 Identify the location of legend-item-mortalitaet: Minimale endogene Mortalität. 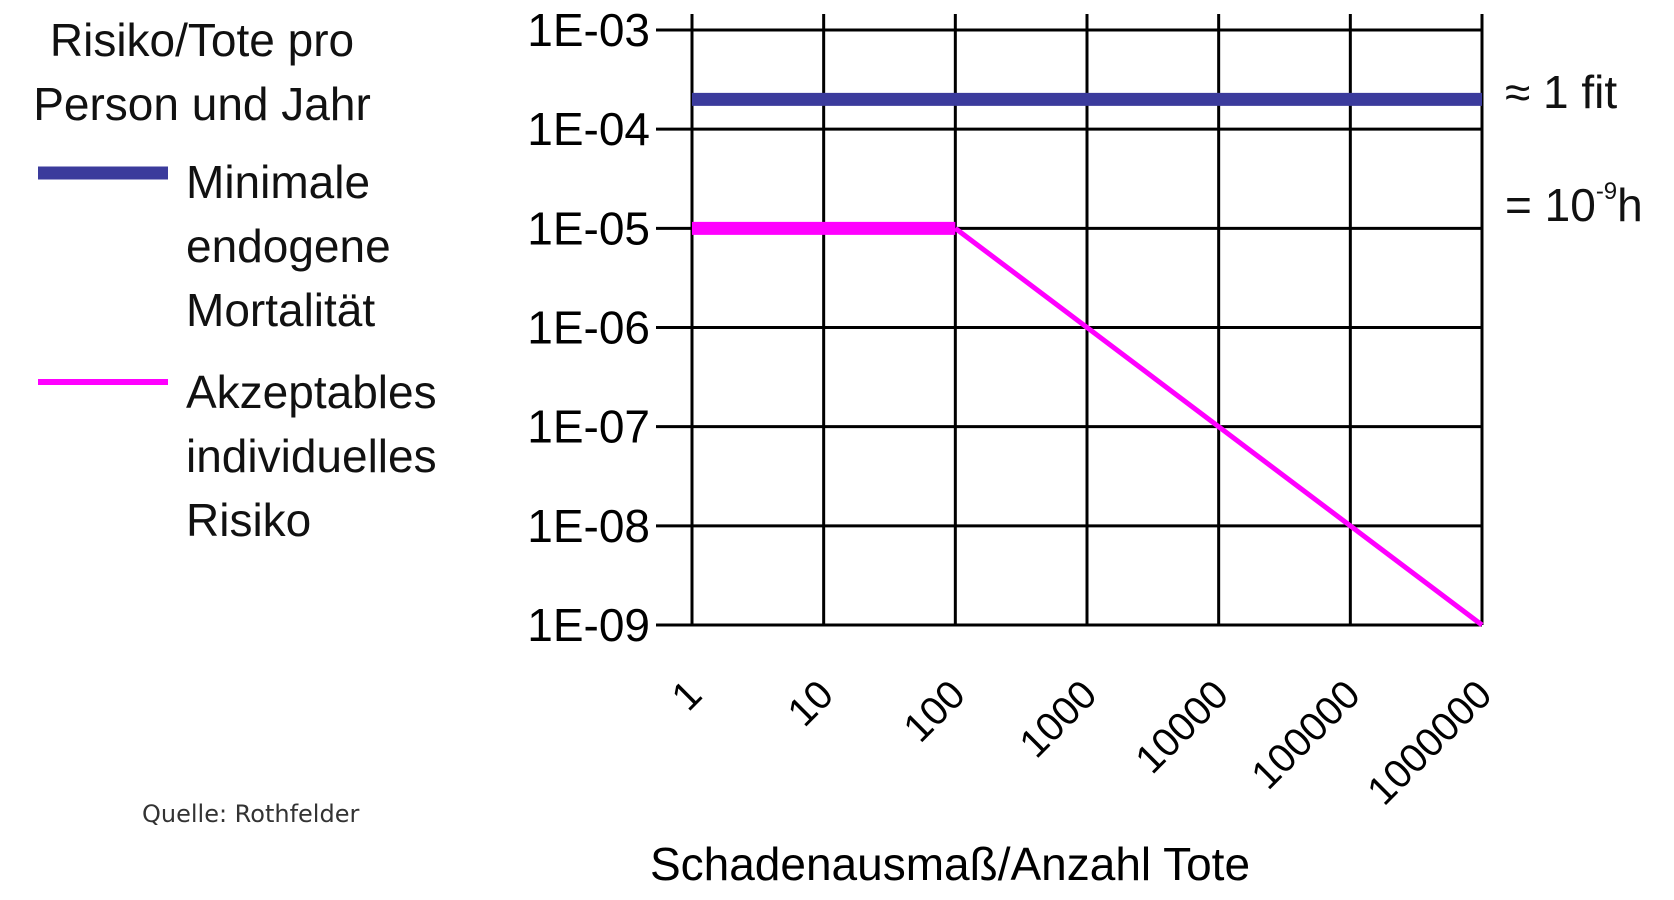
(258, 255).